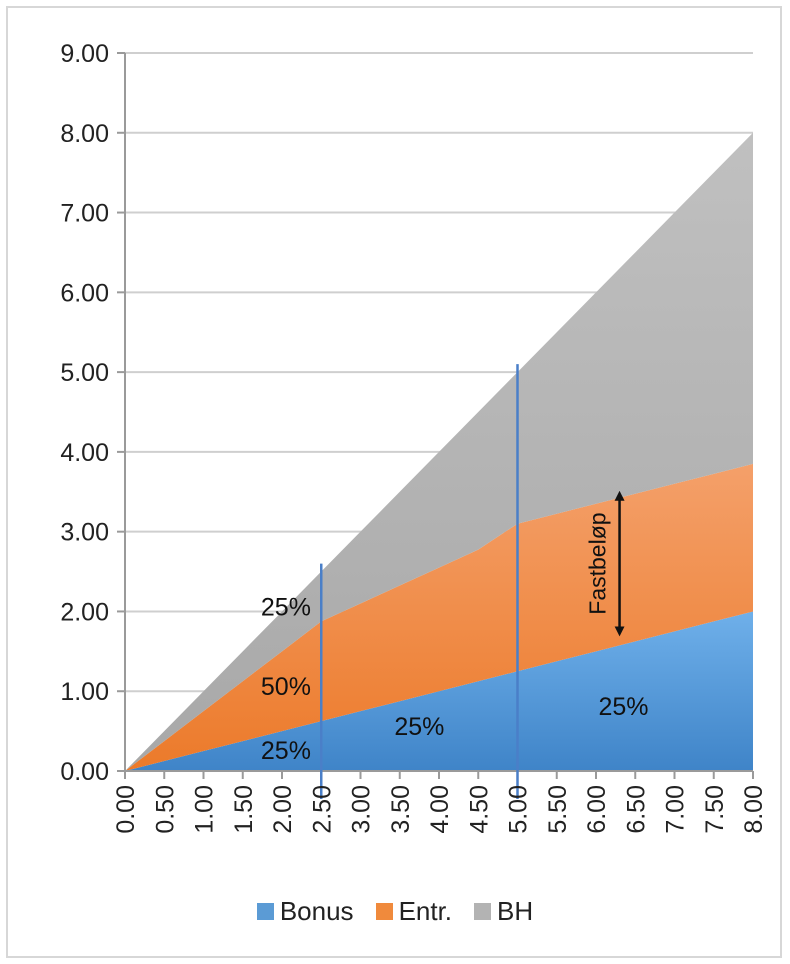  I want to click on x-tick-label: 6.00, so click(597, 809).